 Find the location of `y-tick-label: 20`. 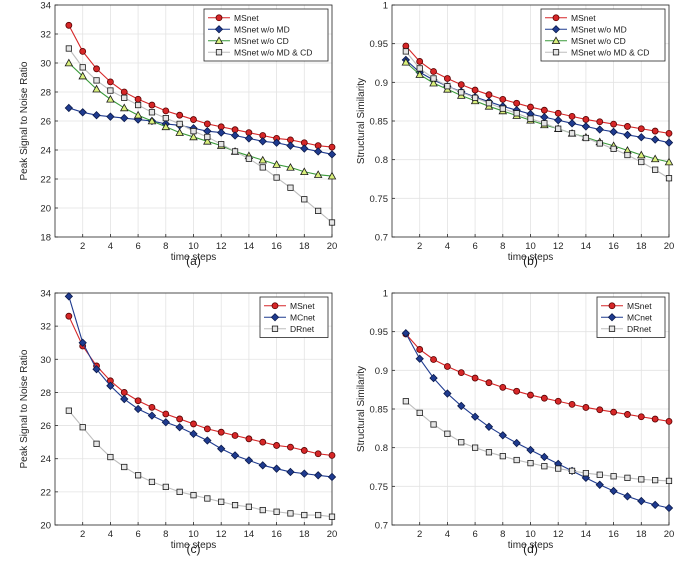

y-tick-label: 20 is located at coordinates (45, 526).